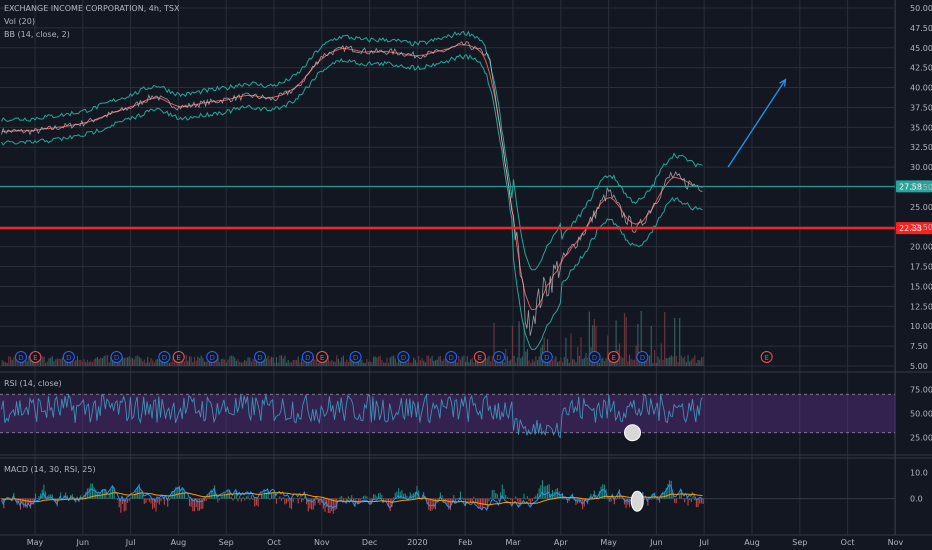 The height and width of the screenshot is (550, 932). Describe the element at coordinates (37, 34) in the screenshot. I see `bb-indicator-label: BB (14, close, 2)` at that location.